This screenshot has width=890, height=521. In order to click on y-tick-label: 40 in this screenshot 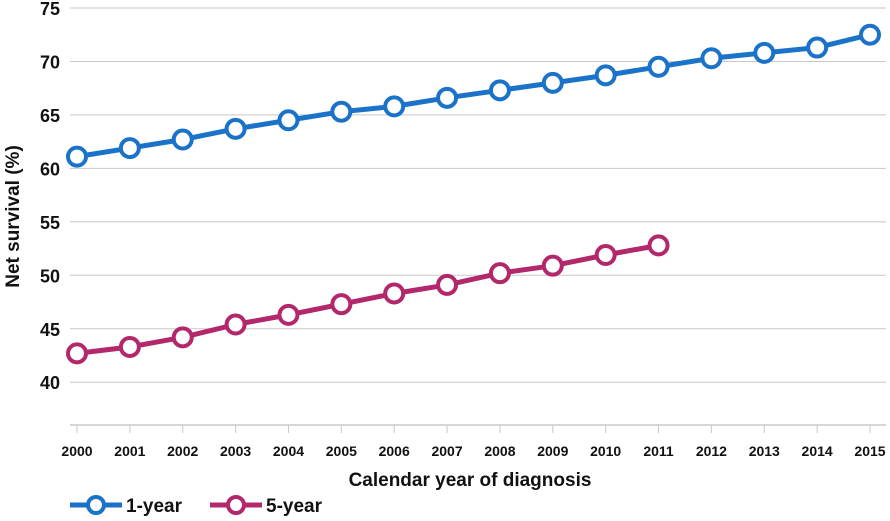, I will do `click(50, 383)`.